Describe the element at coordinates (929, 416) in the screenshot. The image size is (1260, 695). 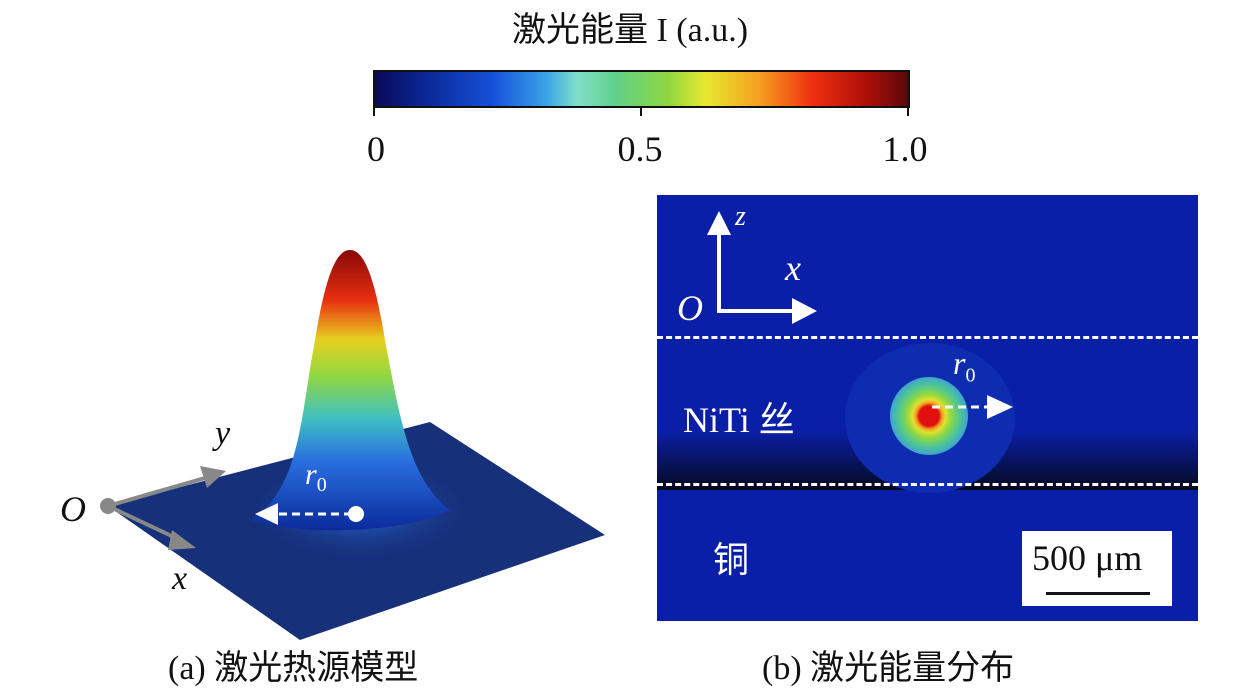
I see `laser-spot` at that location.